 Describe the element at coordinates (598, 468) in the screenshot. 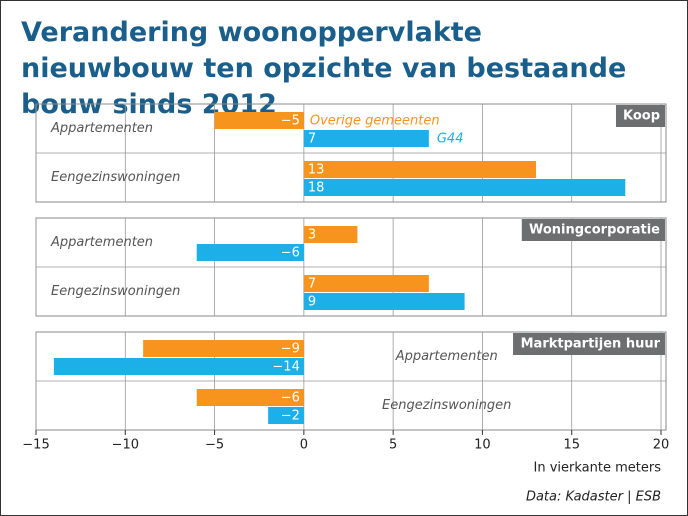

I see `x-axis-label: In vierkante meters` at that location.